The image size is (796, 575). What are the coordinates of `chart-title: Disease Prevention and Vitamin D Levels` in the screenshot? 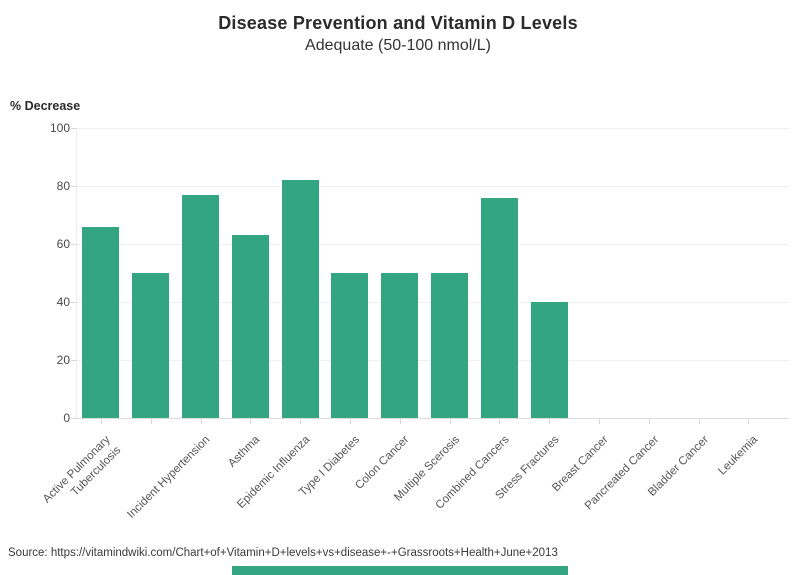 It's located at (398, 23).